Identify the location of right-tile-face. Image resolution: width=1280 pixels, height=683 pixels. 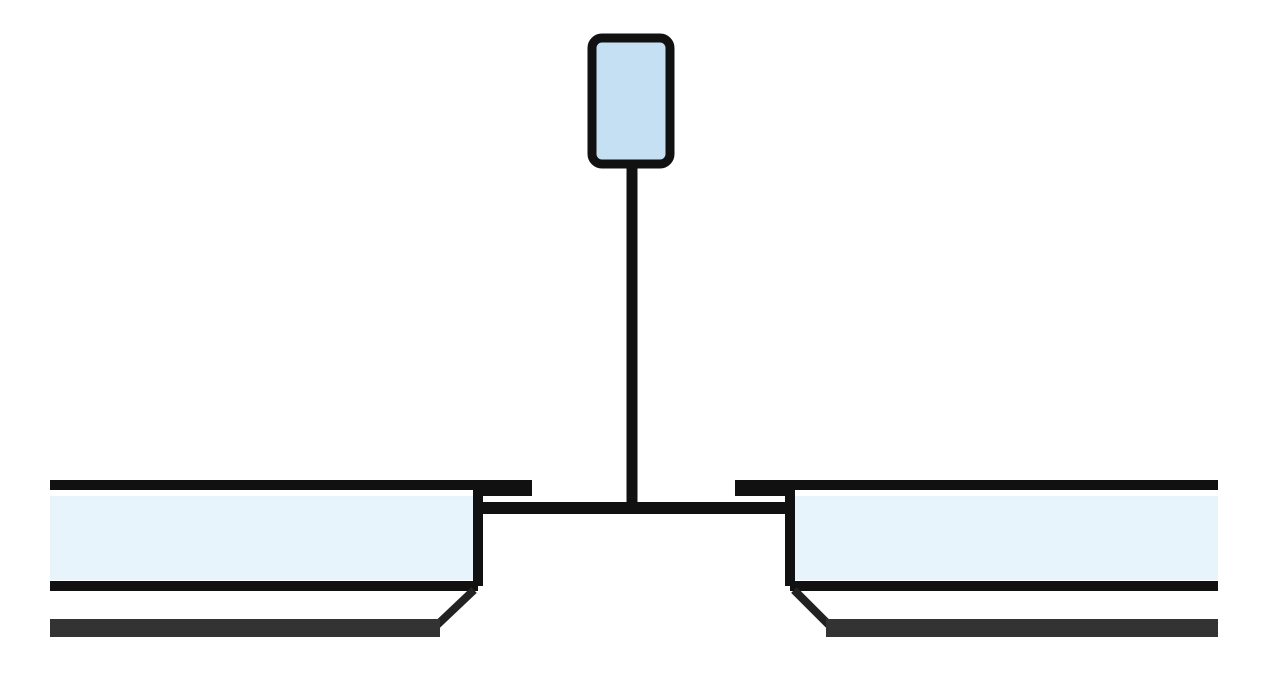
(1004, 538).